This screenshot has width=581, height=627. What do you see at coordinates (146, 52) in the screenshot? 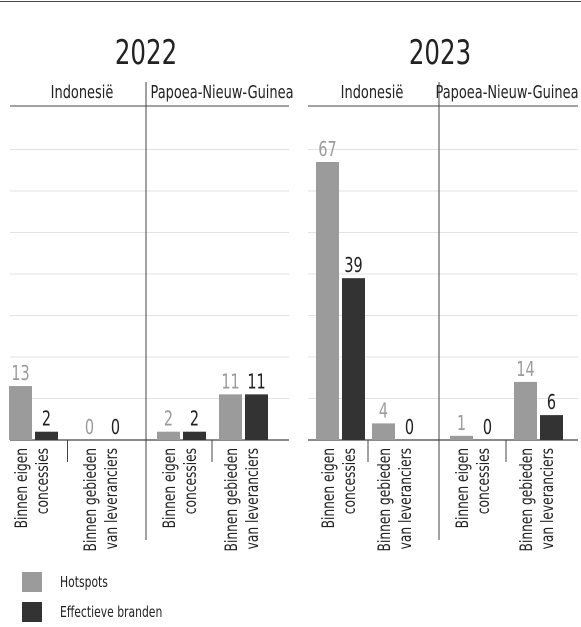
I see `chart-title: 2022` at bounding box center [146, 52].